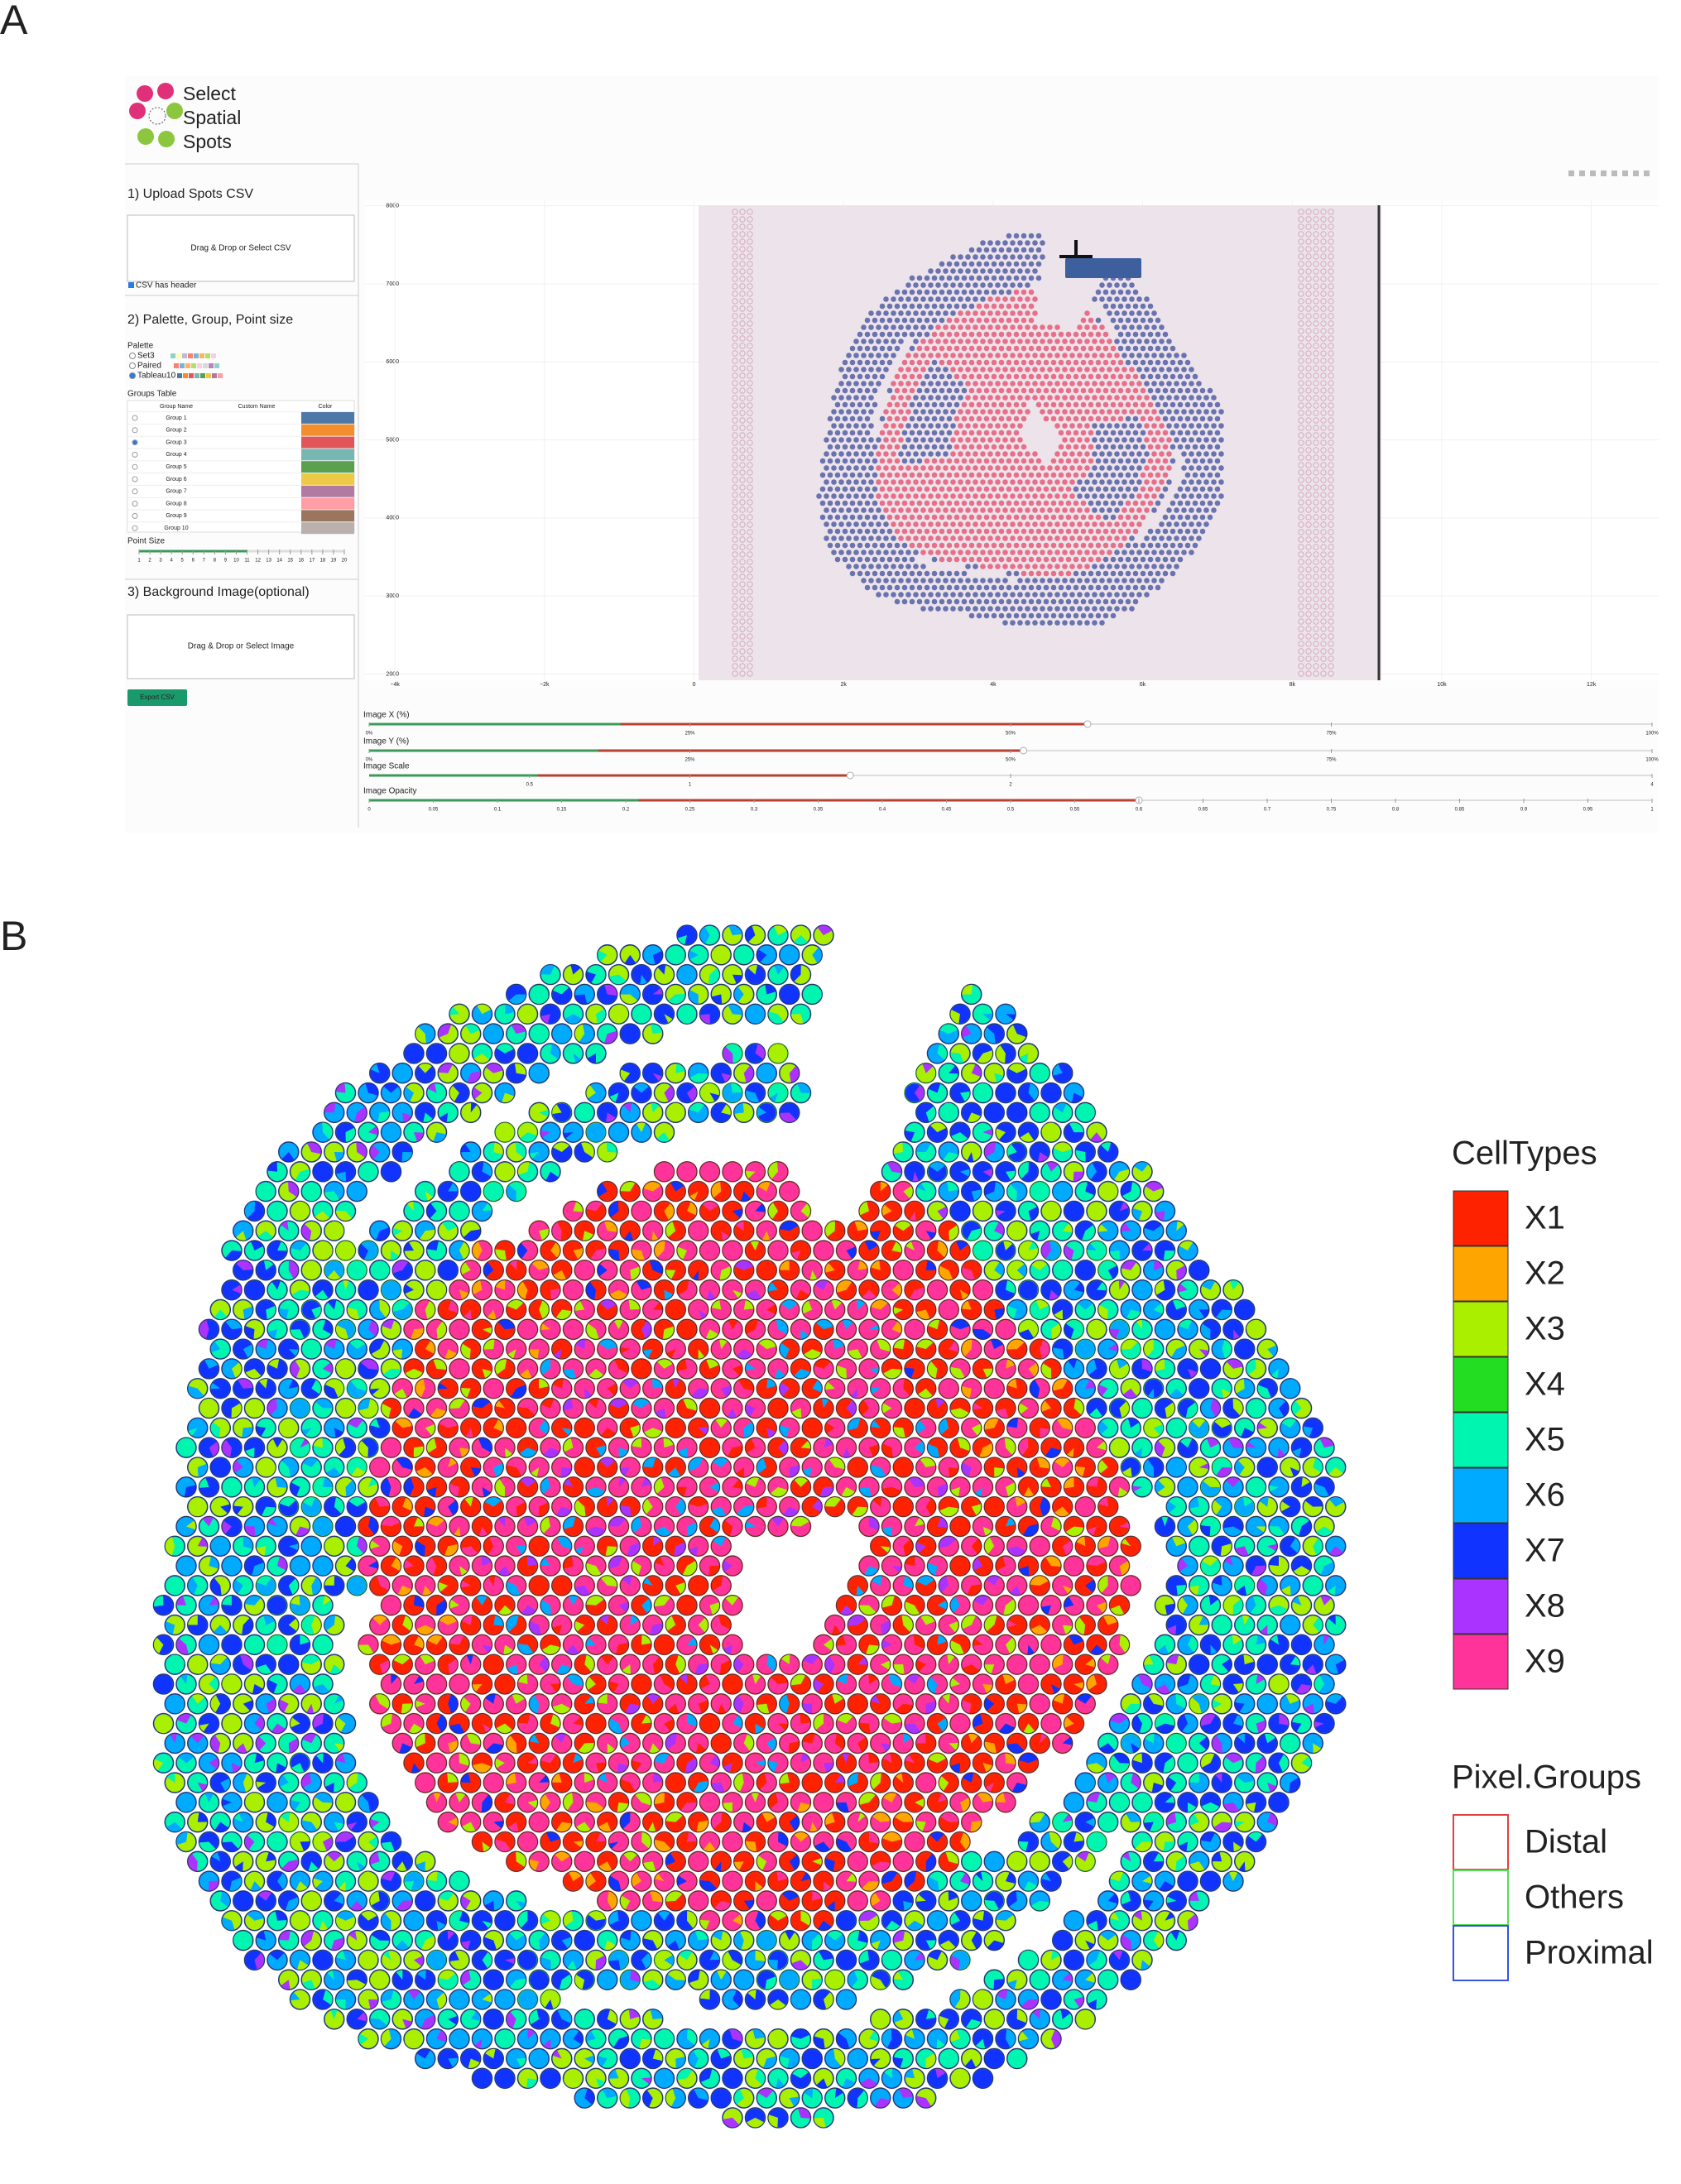 This screenshot has width=1681, height=2184. I want to click on export-button, so click(157, 697).